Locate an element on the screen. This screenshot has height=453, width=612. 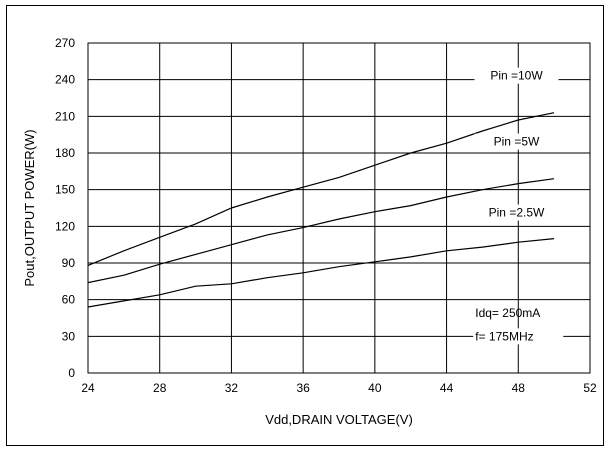
series-line is located at coordinates (321, 273).